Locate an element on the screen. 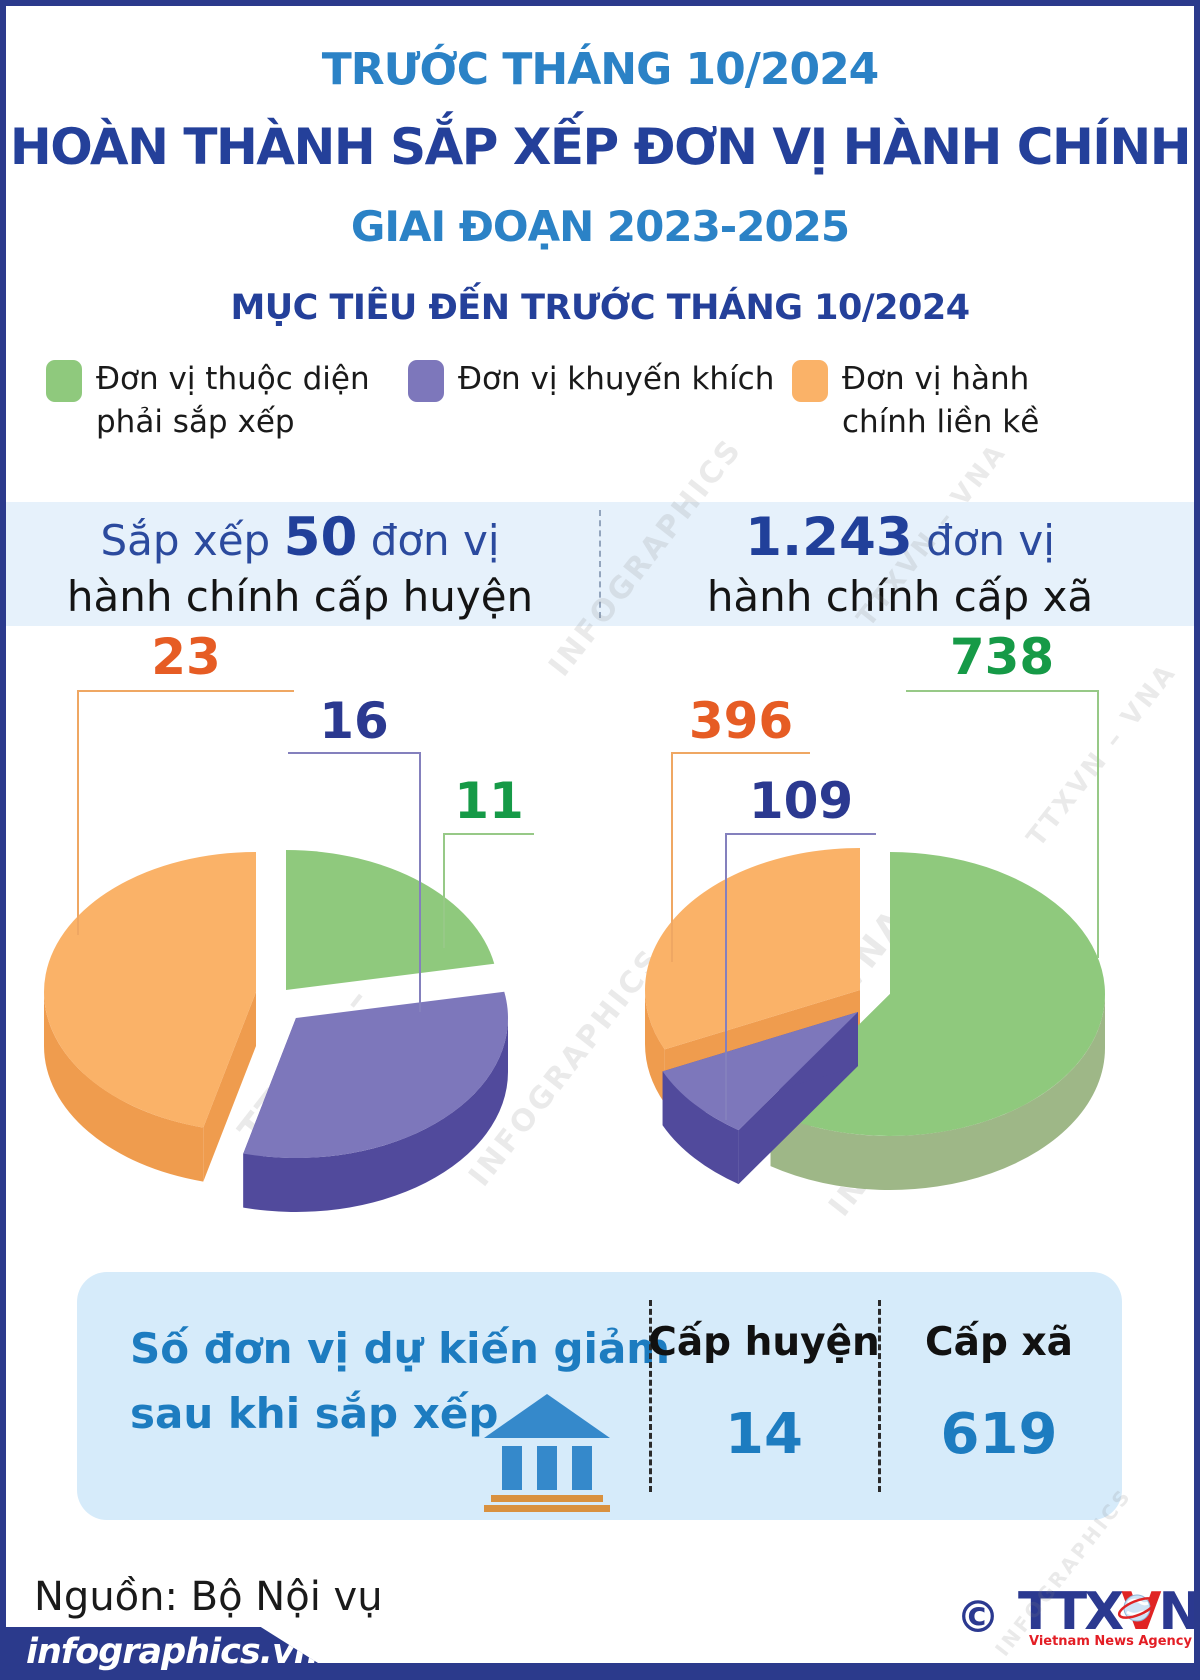 The width and height of the screenshot is (1200, 1680). ttxvn-logo-text: TTXVN is located at coordinates (1109, 1612).